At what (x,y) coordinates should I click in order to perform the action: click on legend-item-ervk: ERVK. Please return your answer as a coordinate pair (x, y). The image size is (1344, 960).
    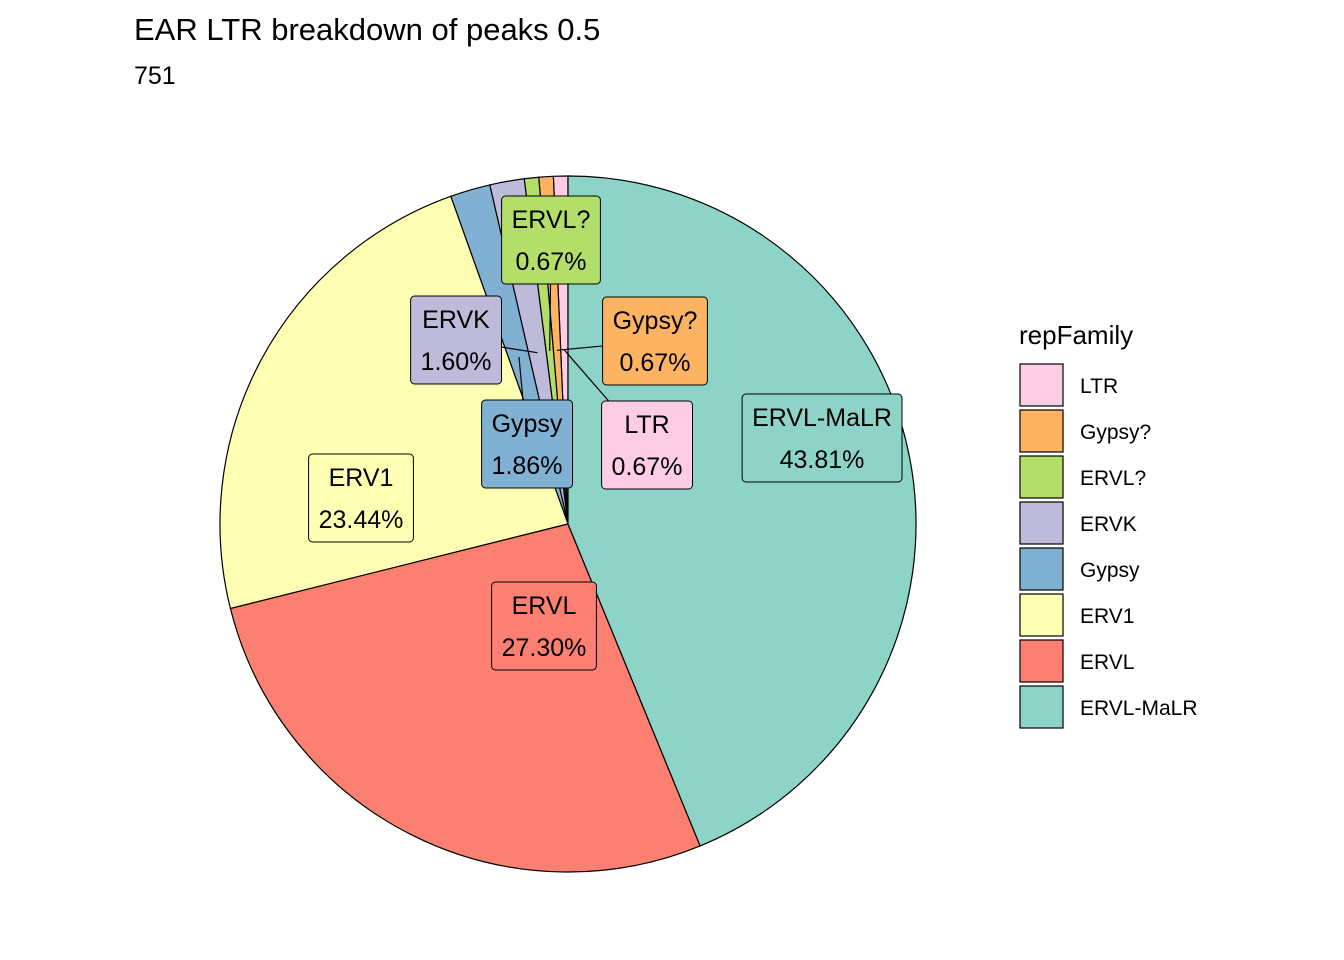
    Looking at the image, I should click on (1078, 523).